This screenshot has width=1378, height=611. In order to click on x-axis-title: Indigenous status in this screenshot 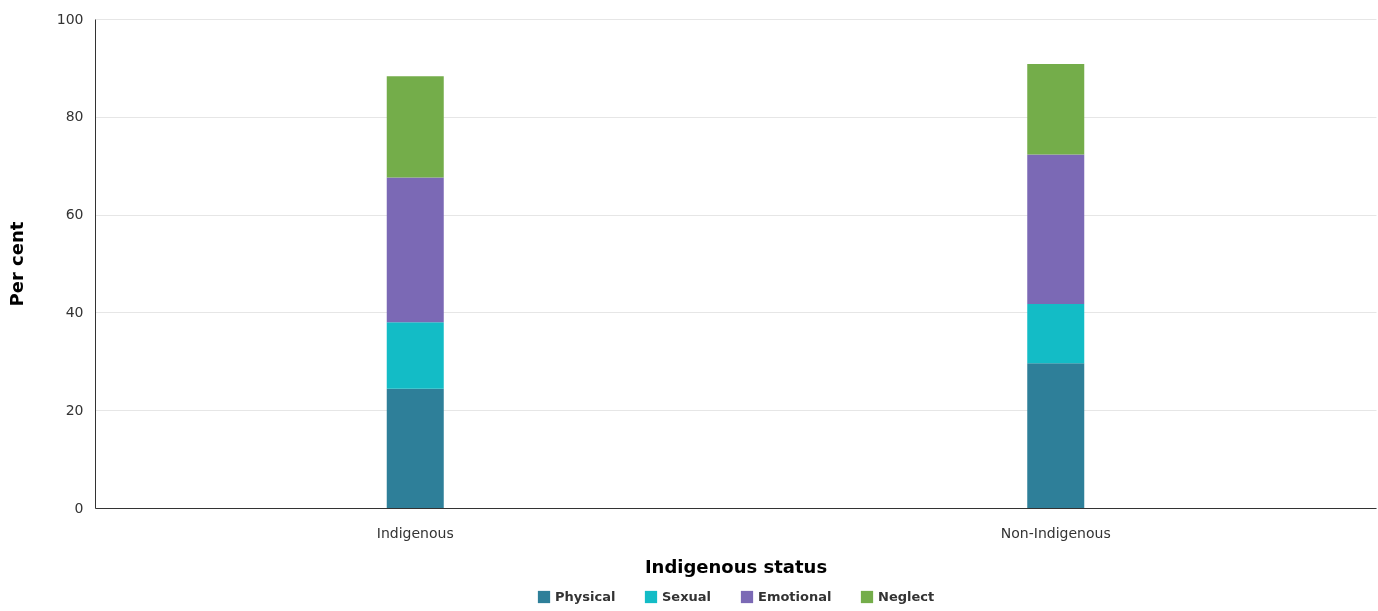, I will do `click(736, 566)`.